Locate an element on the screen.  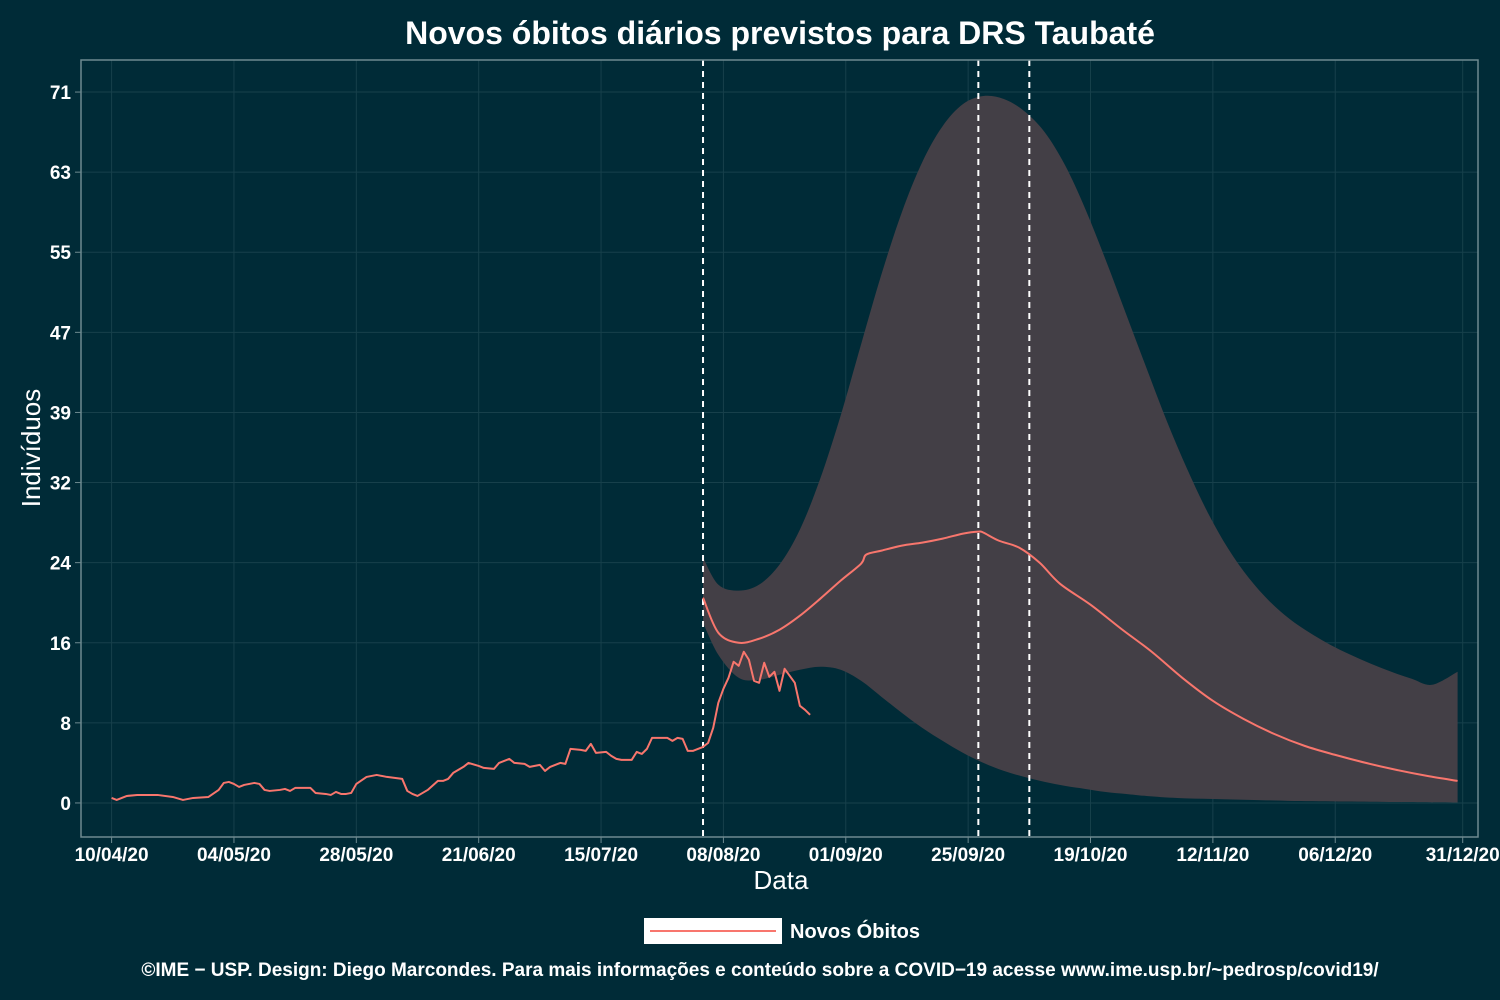
x-tick-label: 25/09/20 is located at coordinates (968, 855).